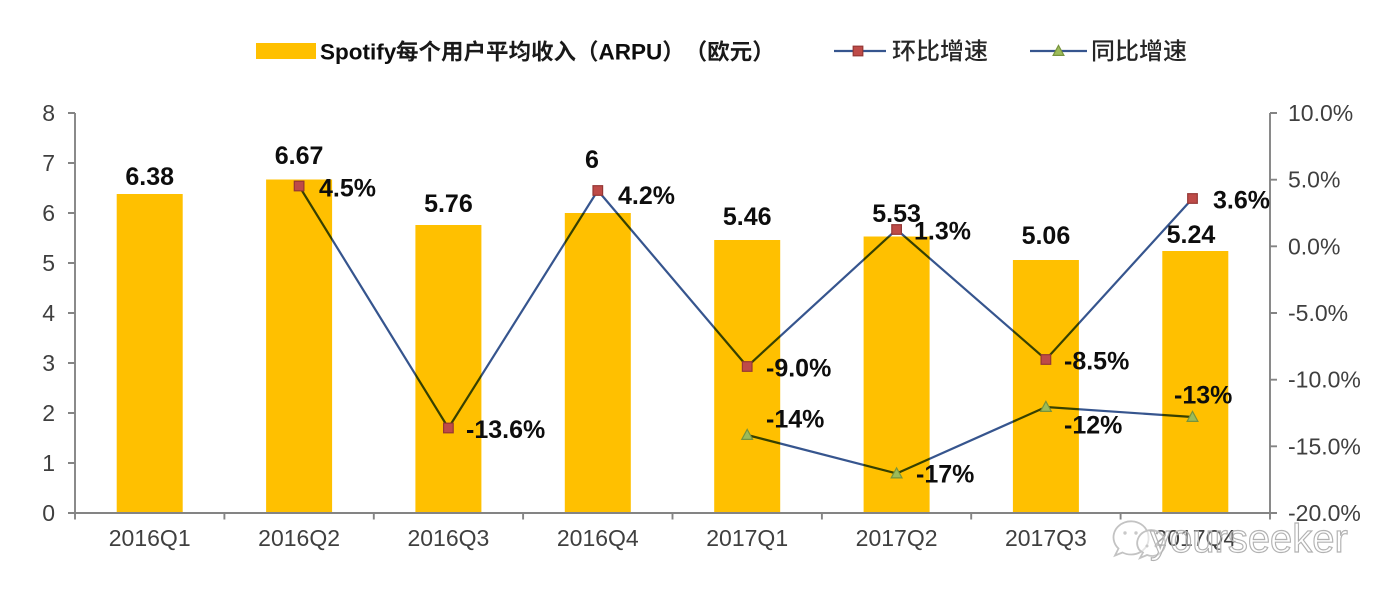 This screenshot has height=601, width=1399. What do you see at coordinates (1324, 380) in the screenshot?
I see `svg-text: -10.0%` at bounding box center [1324, 380].